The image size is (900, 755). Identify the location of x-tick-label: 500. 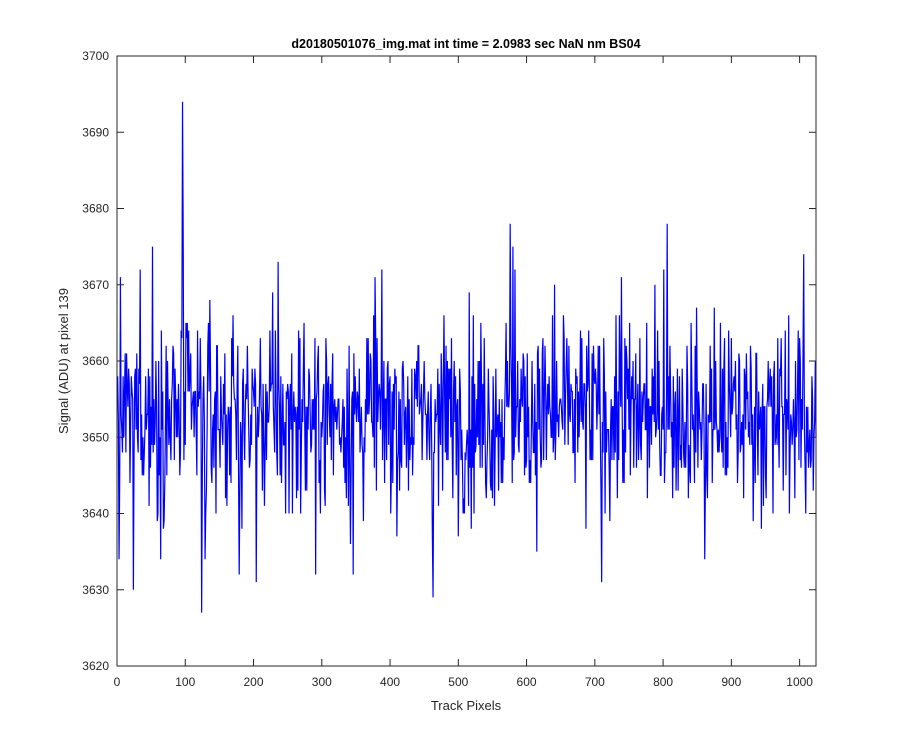
(458, 682).